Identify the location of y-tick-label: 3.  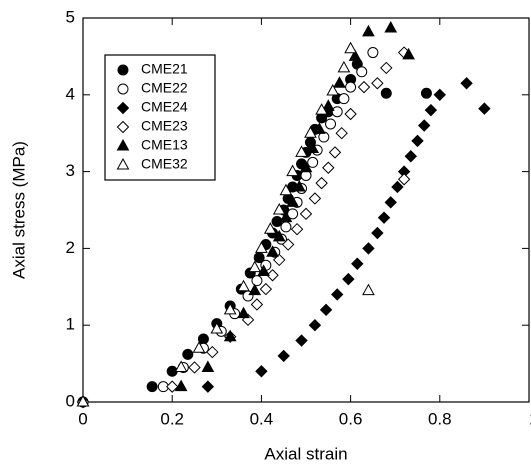
(70, 170).